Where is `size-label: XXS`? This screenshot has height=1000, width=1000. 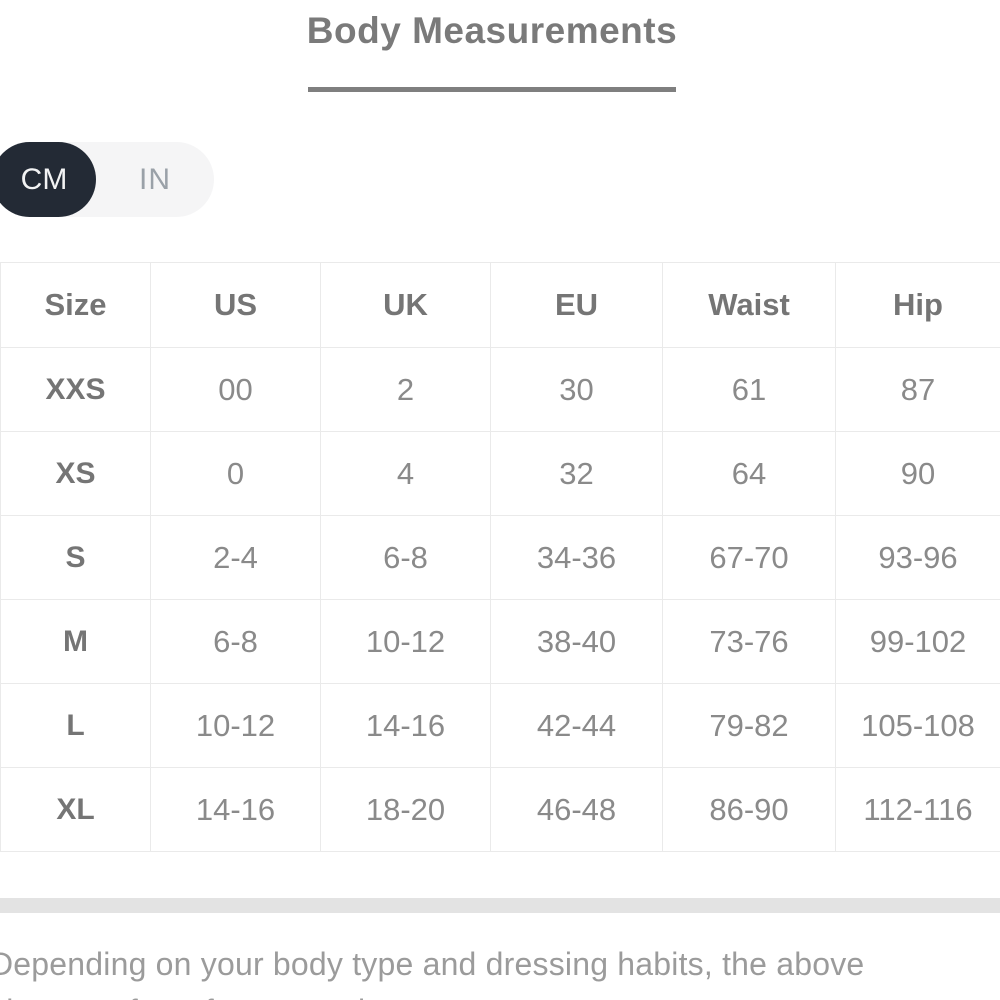 size-label: XXS is located at coordinates (75, 389).